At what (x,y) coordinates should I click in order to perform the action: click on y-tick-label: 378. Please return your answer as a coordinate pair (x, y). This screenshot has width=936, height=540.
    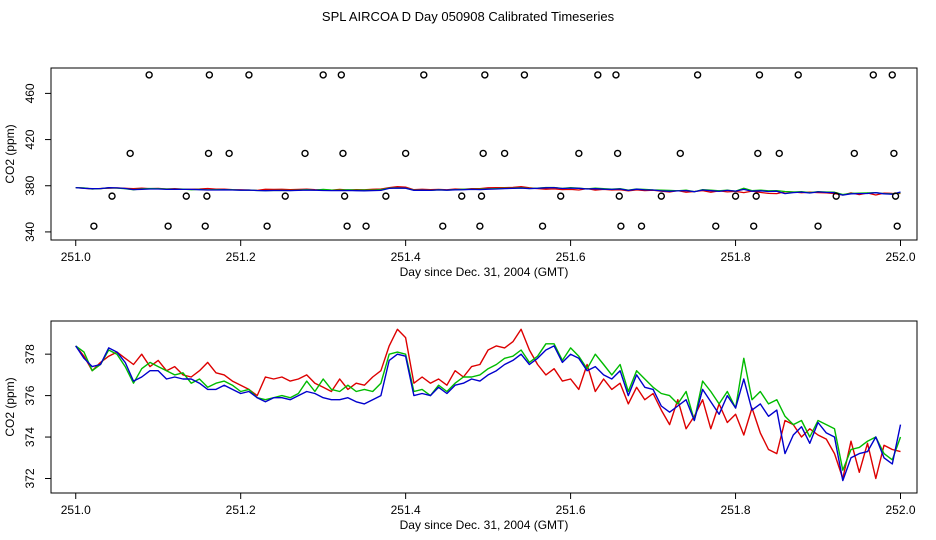
    Looking at the image, I should click on (30, 354).